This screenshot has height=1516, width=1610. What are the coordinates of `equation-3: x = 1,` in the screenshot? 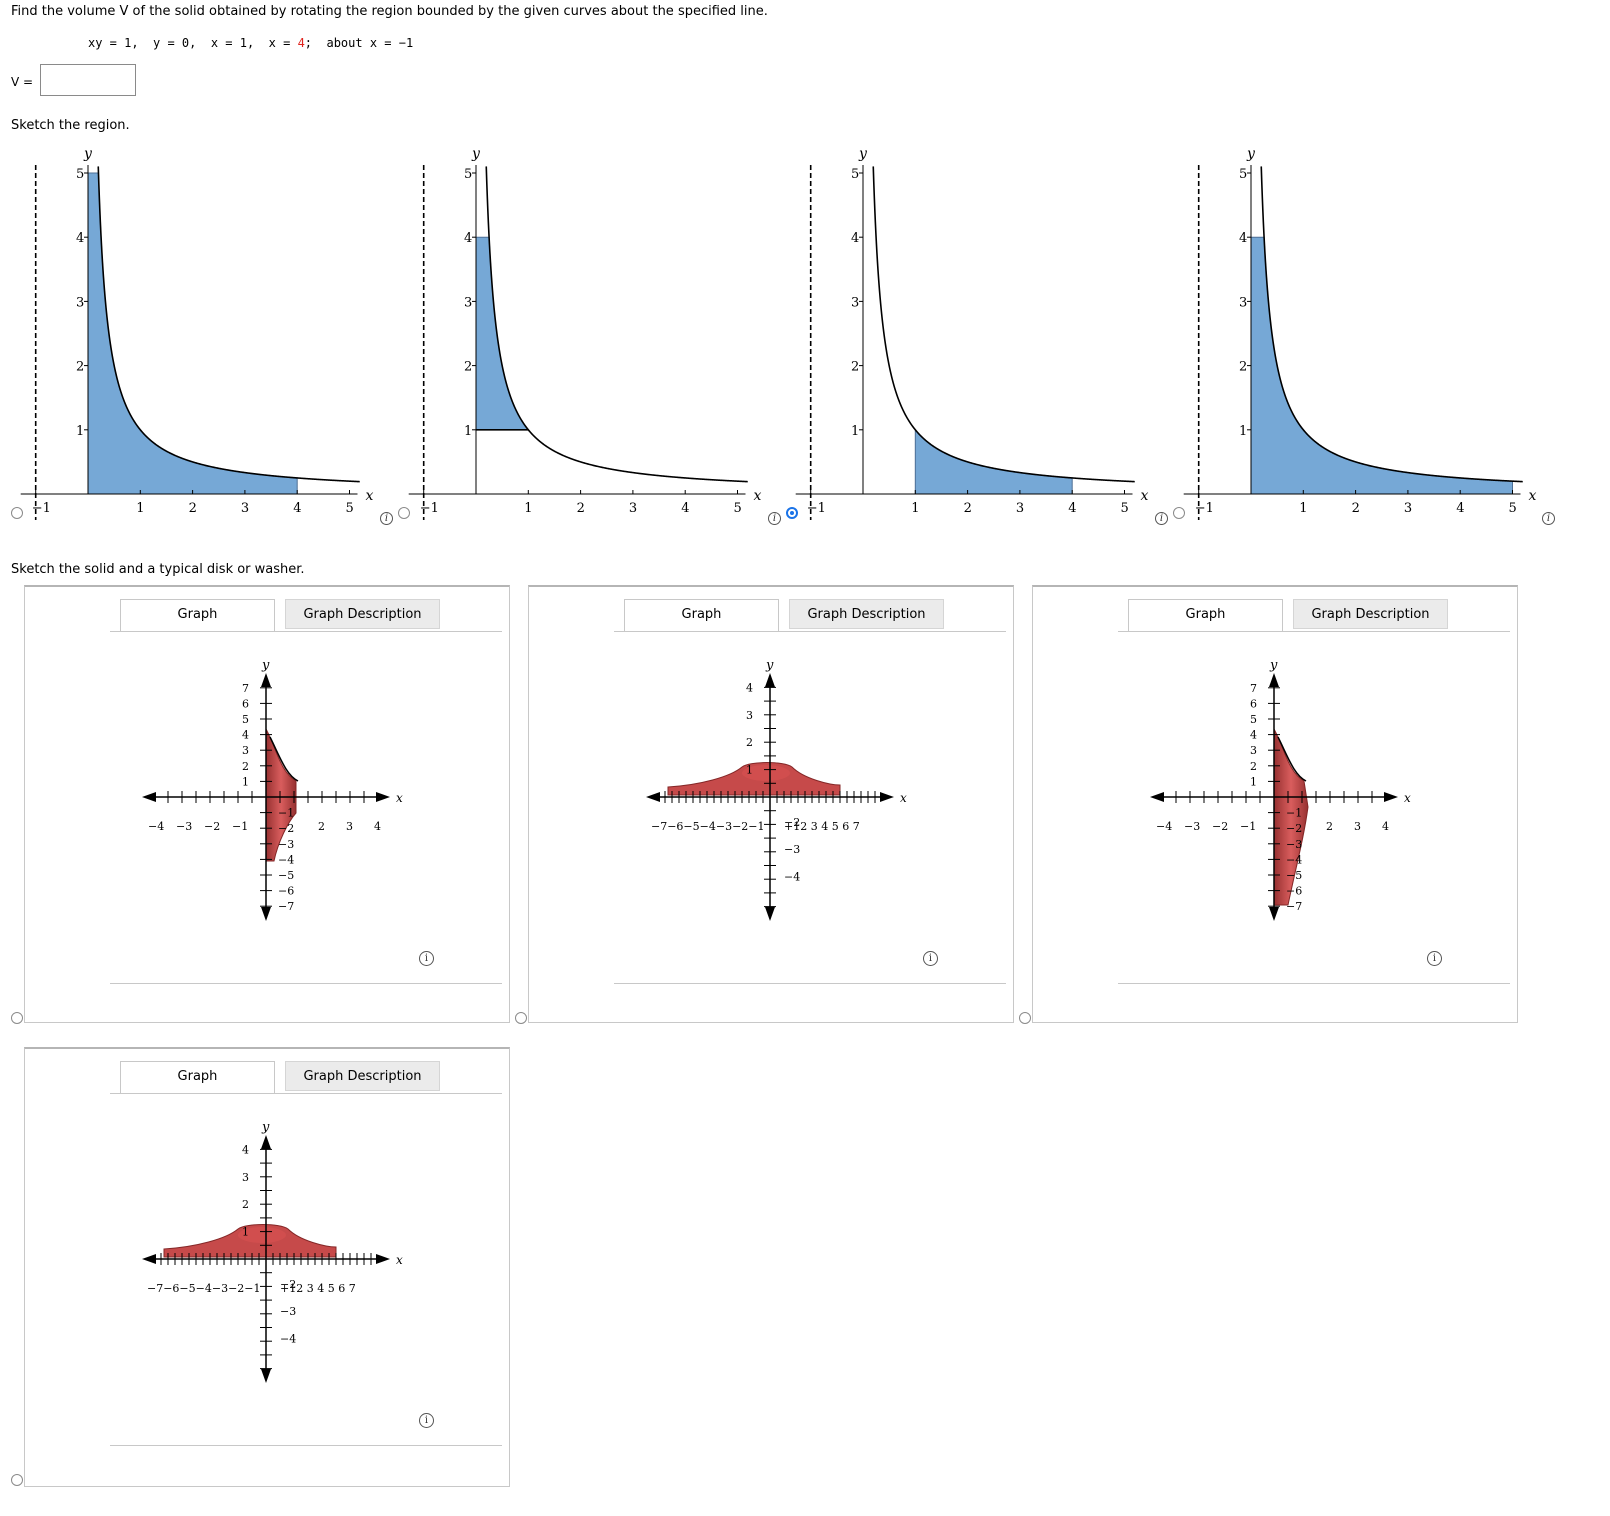 It's located at (232, 43).